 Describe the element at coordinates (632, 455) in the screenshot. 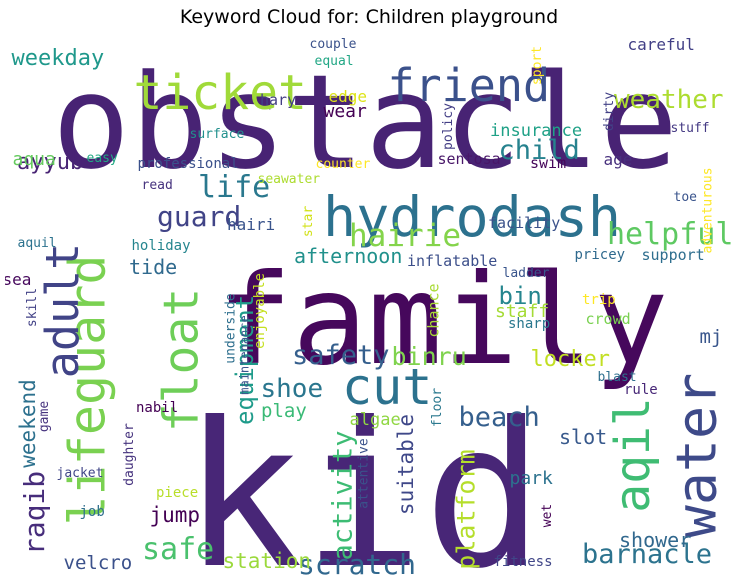

I see `word-aqil: aqil` at that location.